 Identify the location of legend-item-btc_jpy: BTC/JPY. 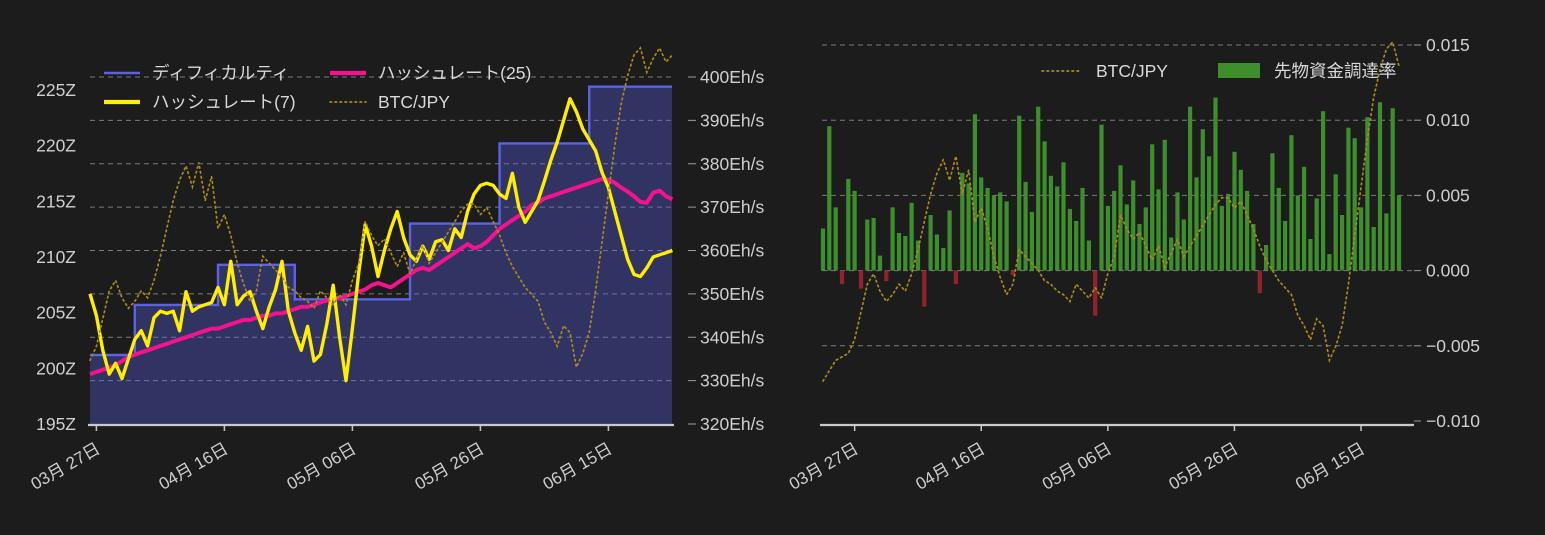
(389, 102).